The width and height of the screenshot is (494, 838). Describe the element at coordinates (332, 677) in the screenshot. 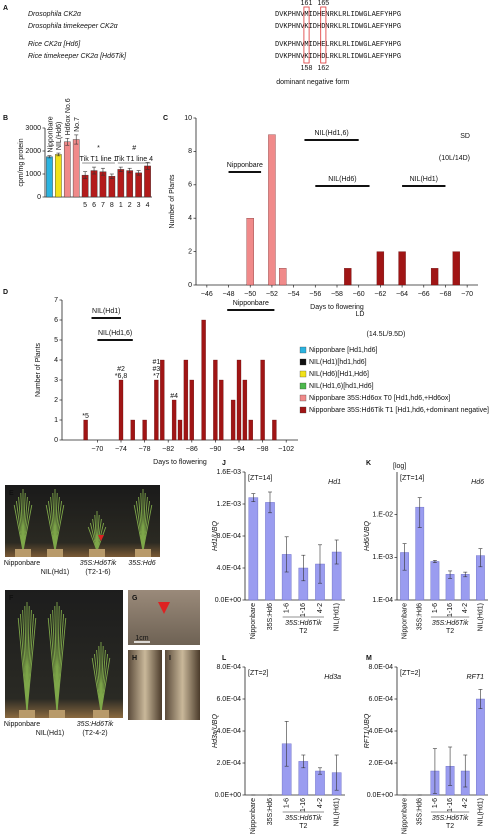

I see `chart-title: Hd3a` at that location.